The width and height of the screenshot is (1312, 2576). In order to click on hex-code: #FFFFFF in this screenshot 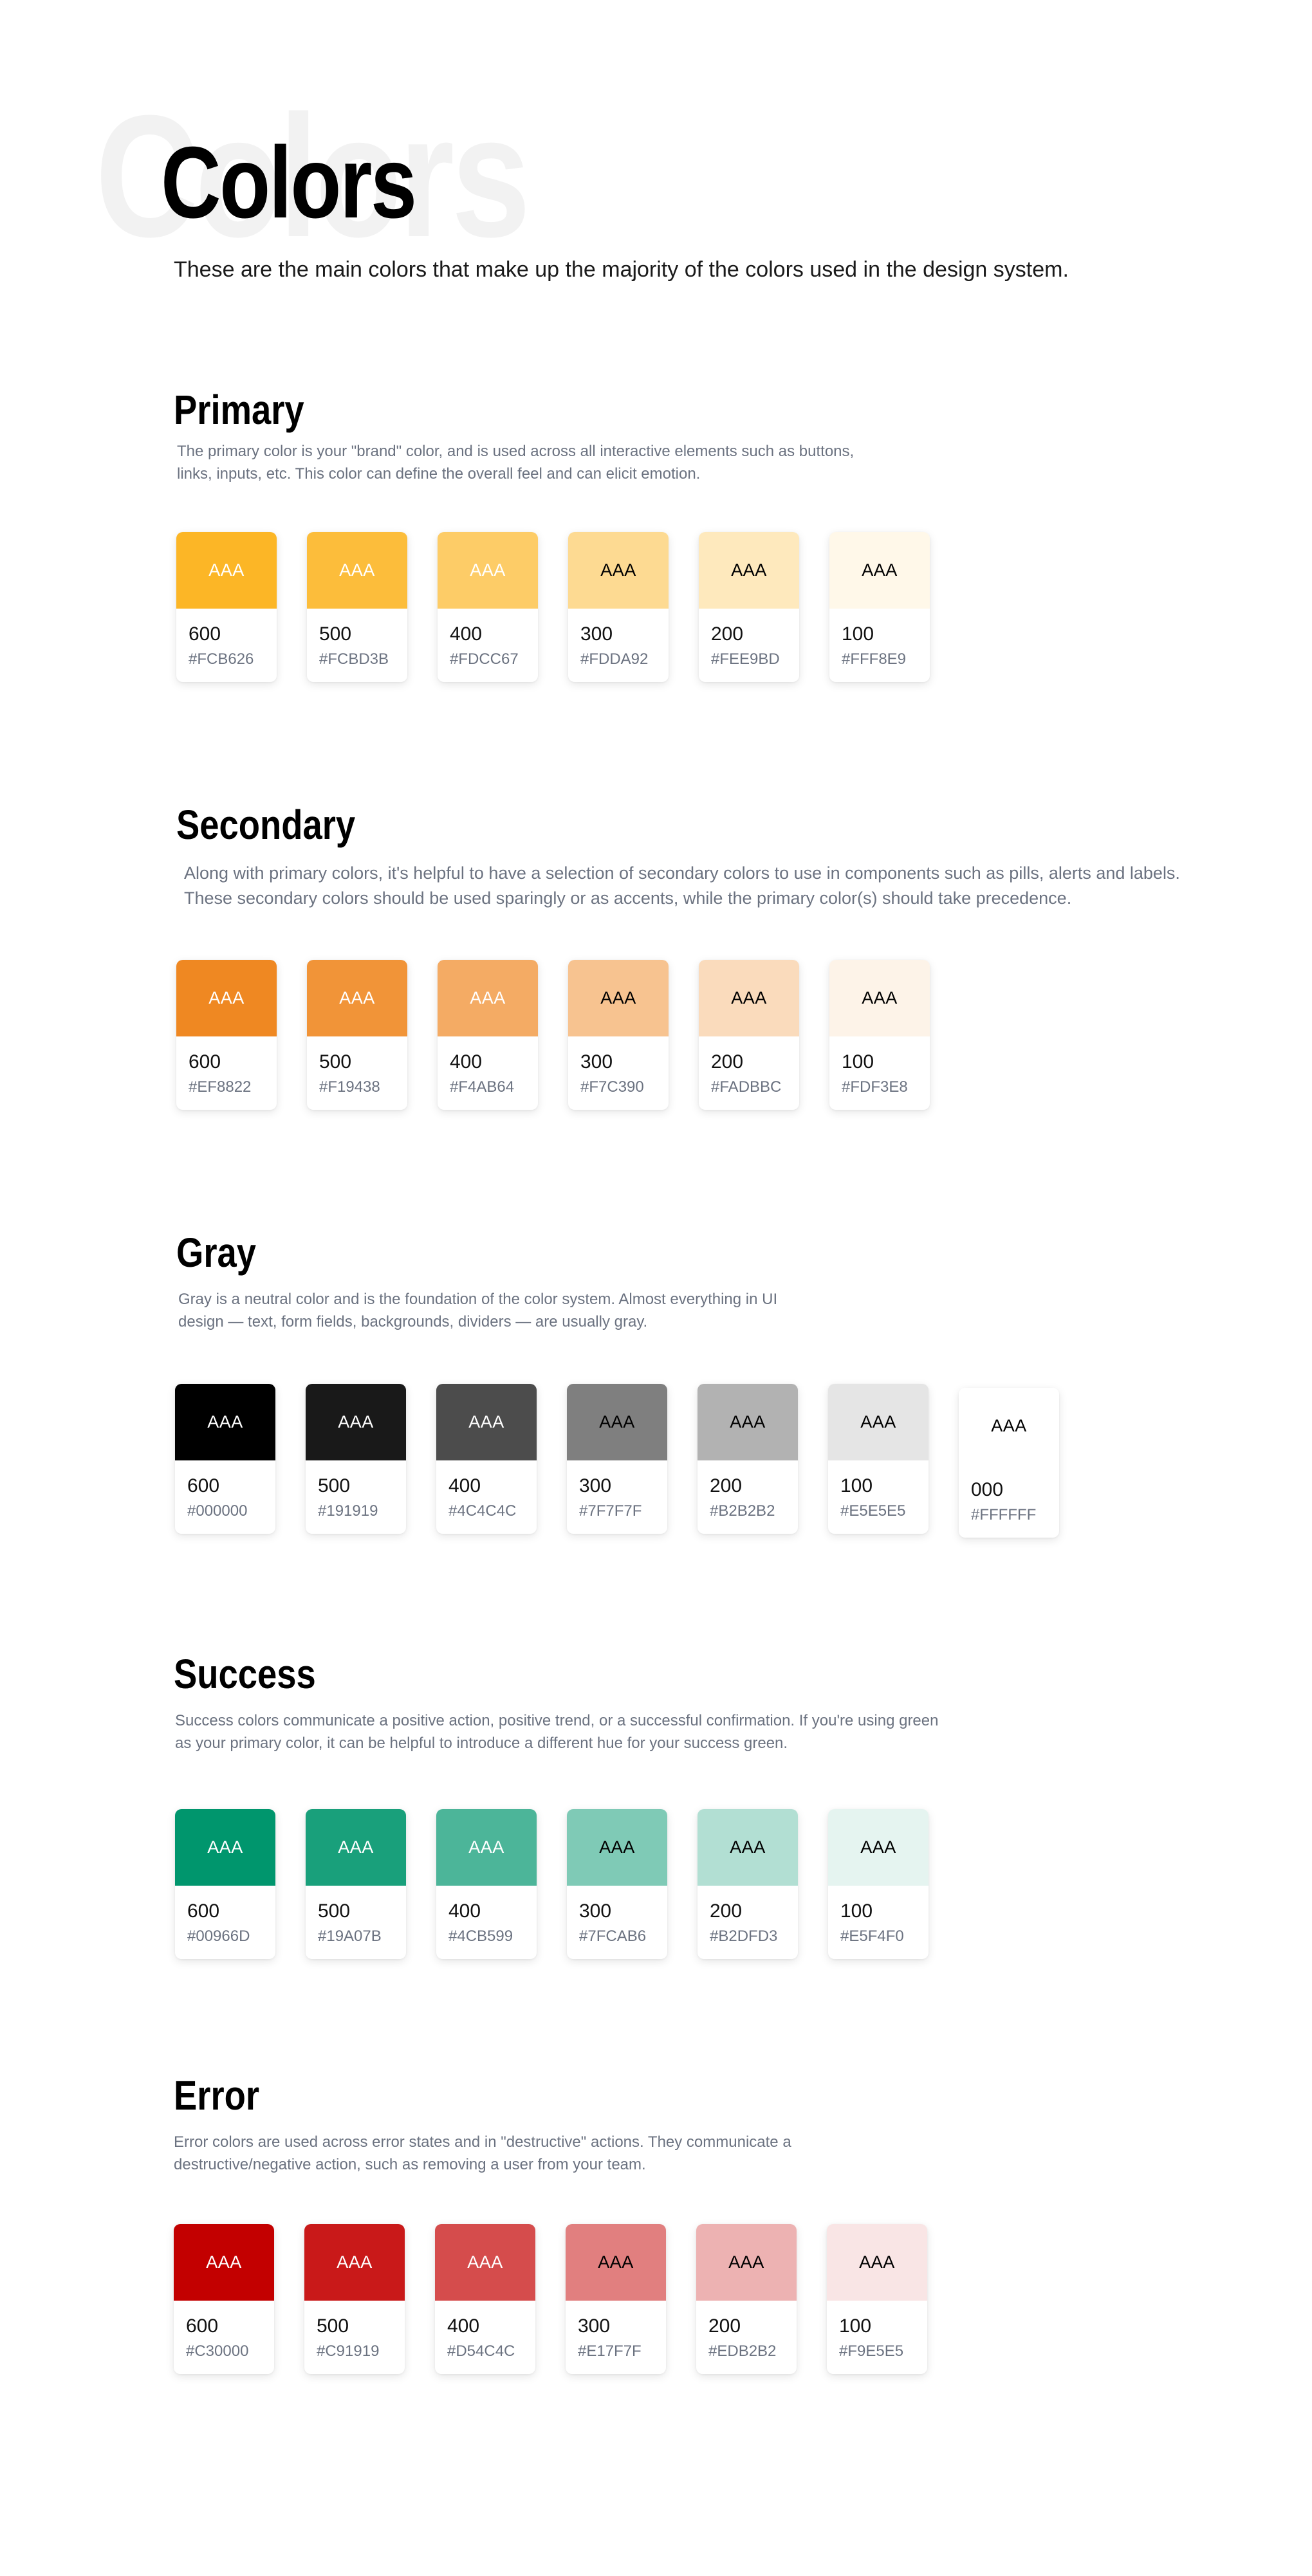, I will do `click(1004, 1514)`.